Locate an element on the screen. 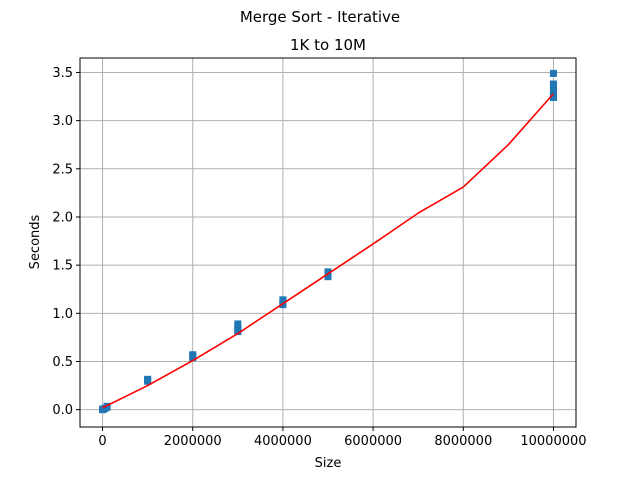 This screenshot has width=640, height=480. x-tick-label: 10000000 is located at coordinates (553, 441).